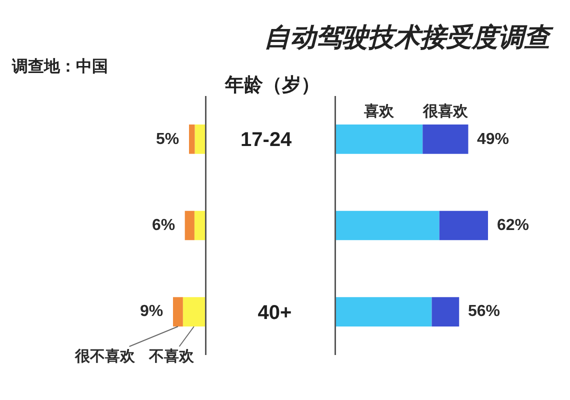 Image resolution: width=570 pixels, height=400 pixels. I want to click on y-tick-label: 40+, so click(275, 313).